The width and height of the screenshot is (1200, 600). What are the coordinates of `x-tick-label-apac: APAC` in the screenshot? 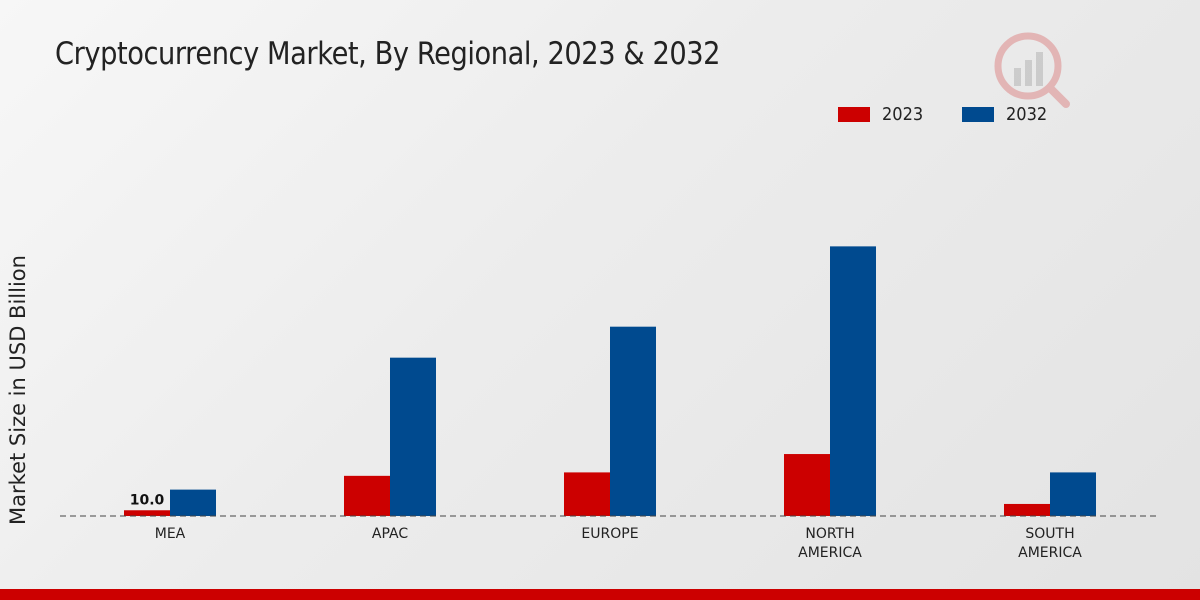 It's located at (390, 534).